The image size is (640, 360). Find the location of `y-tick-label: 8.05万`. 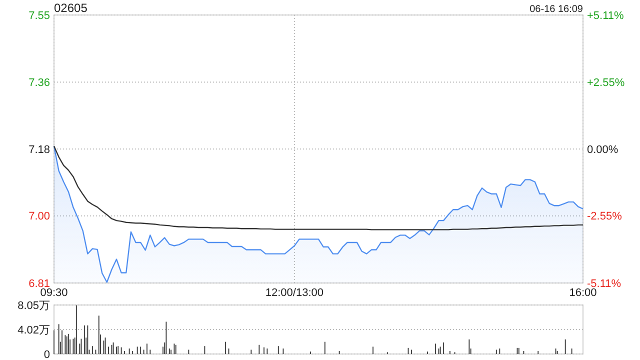

y-tick-label: 8.05万 is located at coordinates (34, 306).